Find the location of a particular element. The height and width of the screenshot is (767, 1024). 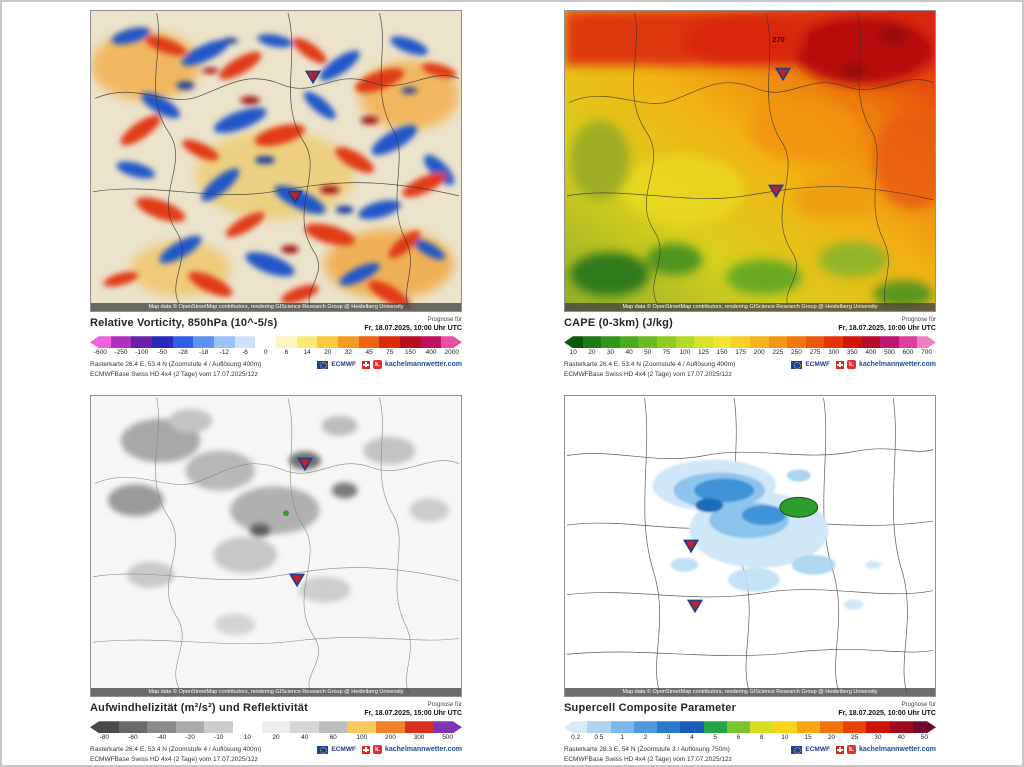

color-scale-tick: -250 is located at coordinates (121, 353).